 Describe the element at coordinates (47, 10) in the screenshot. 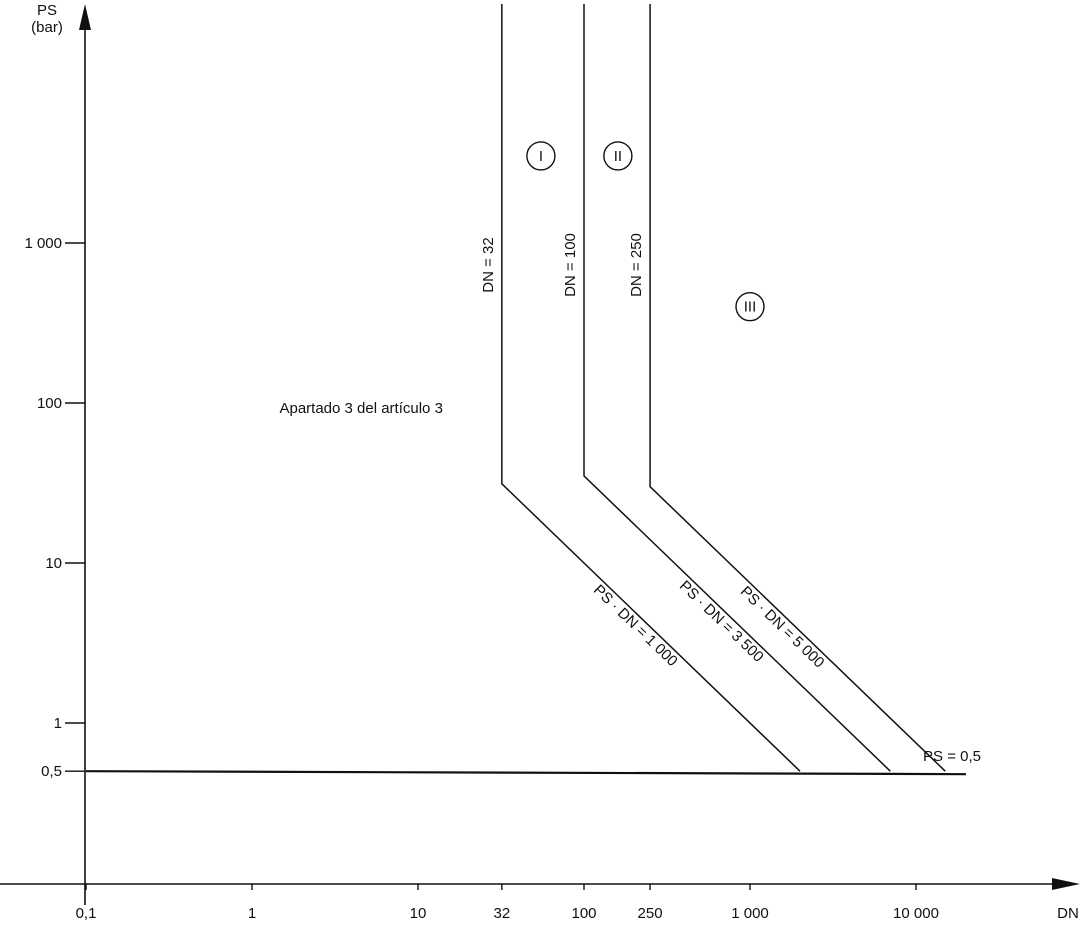

I see `y-axis-label: PS` at that location.